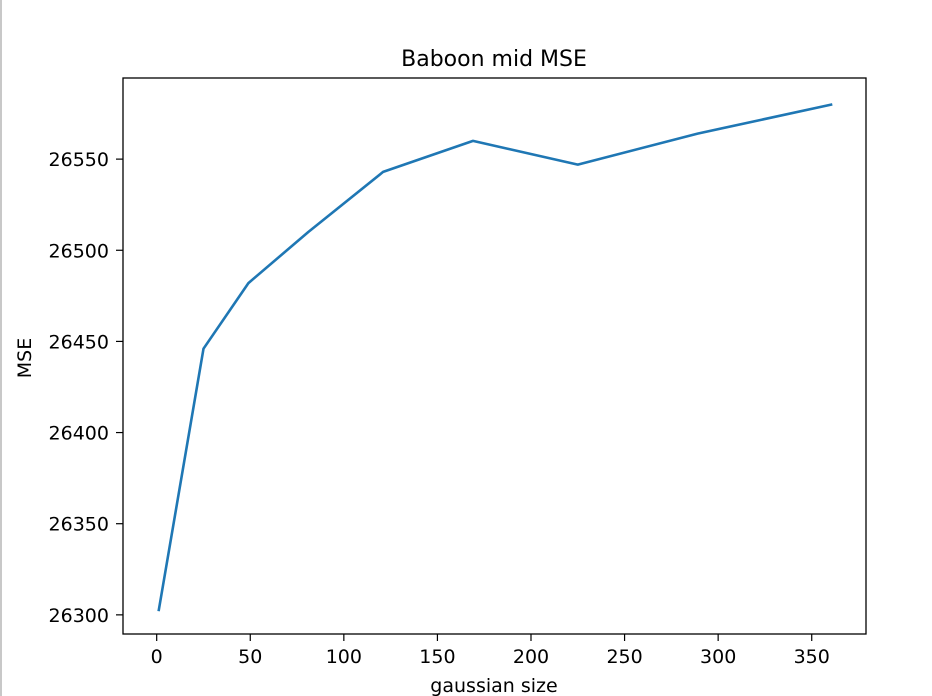  I want to click on x-tick-label: 150, so click(437, 657).